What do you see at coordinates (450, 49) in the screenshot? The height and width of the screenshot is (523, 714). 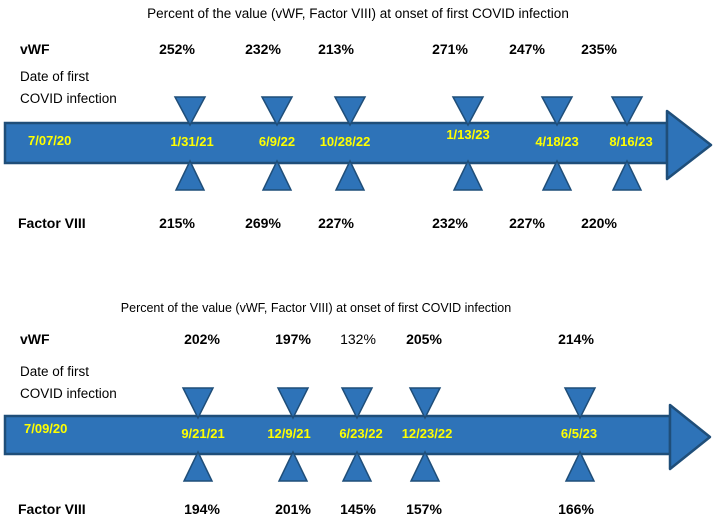 I see `vwf-value: 271%` at bounding box center [450, 49].